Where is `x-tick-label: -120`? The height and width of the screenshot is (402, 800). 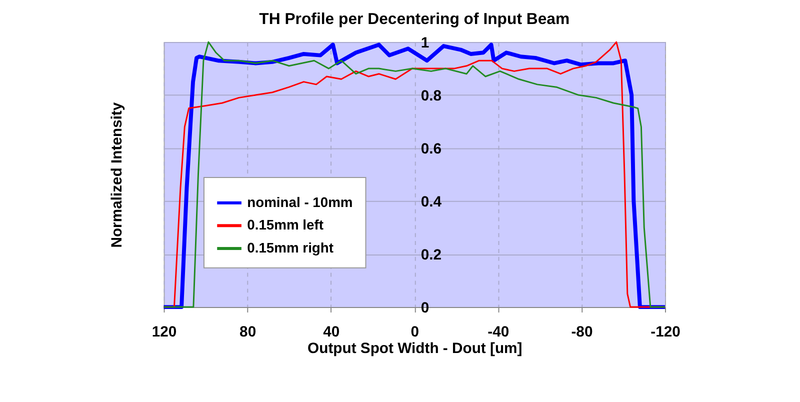 x-tick-label: -120 is located at coordinates (665, 332).